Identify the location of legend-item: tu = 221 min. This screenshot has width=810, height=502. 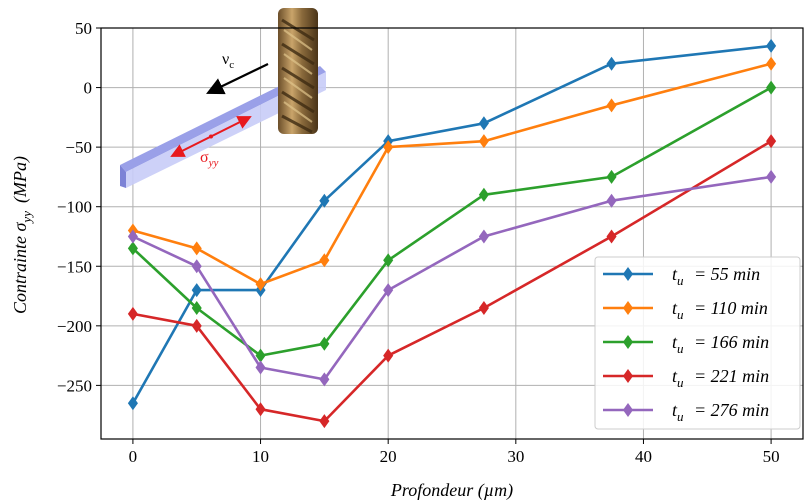
(686, 378).